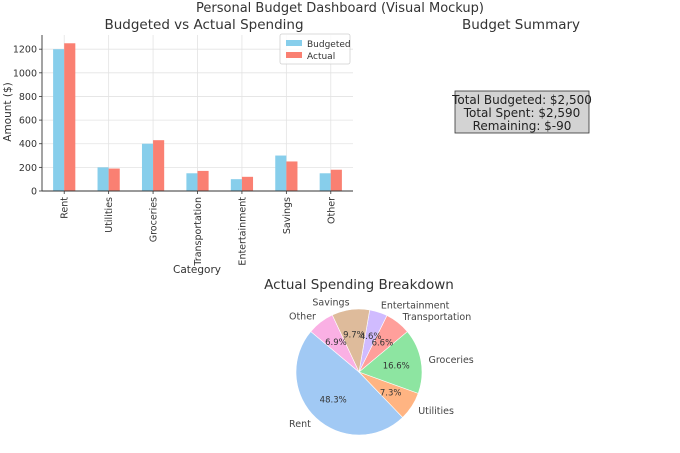  I want to click on pie-pct-savings: 9.7%, so click(354, 336).